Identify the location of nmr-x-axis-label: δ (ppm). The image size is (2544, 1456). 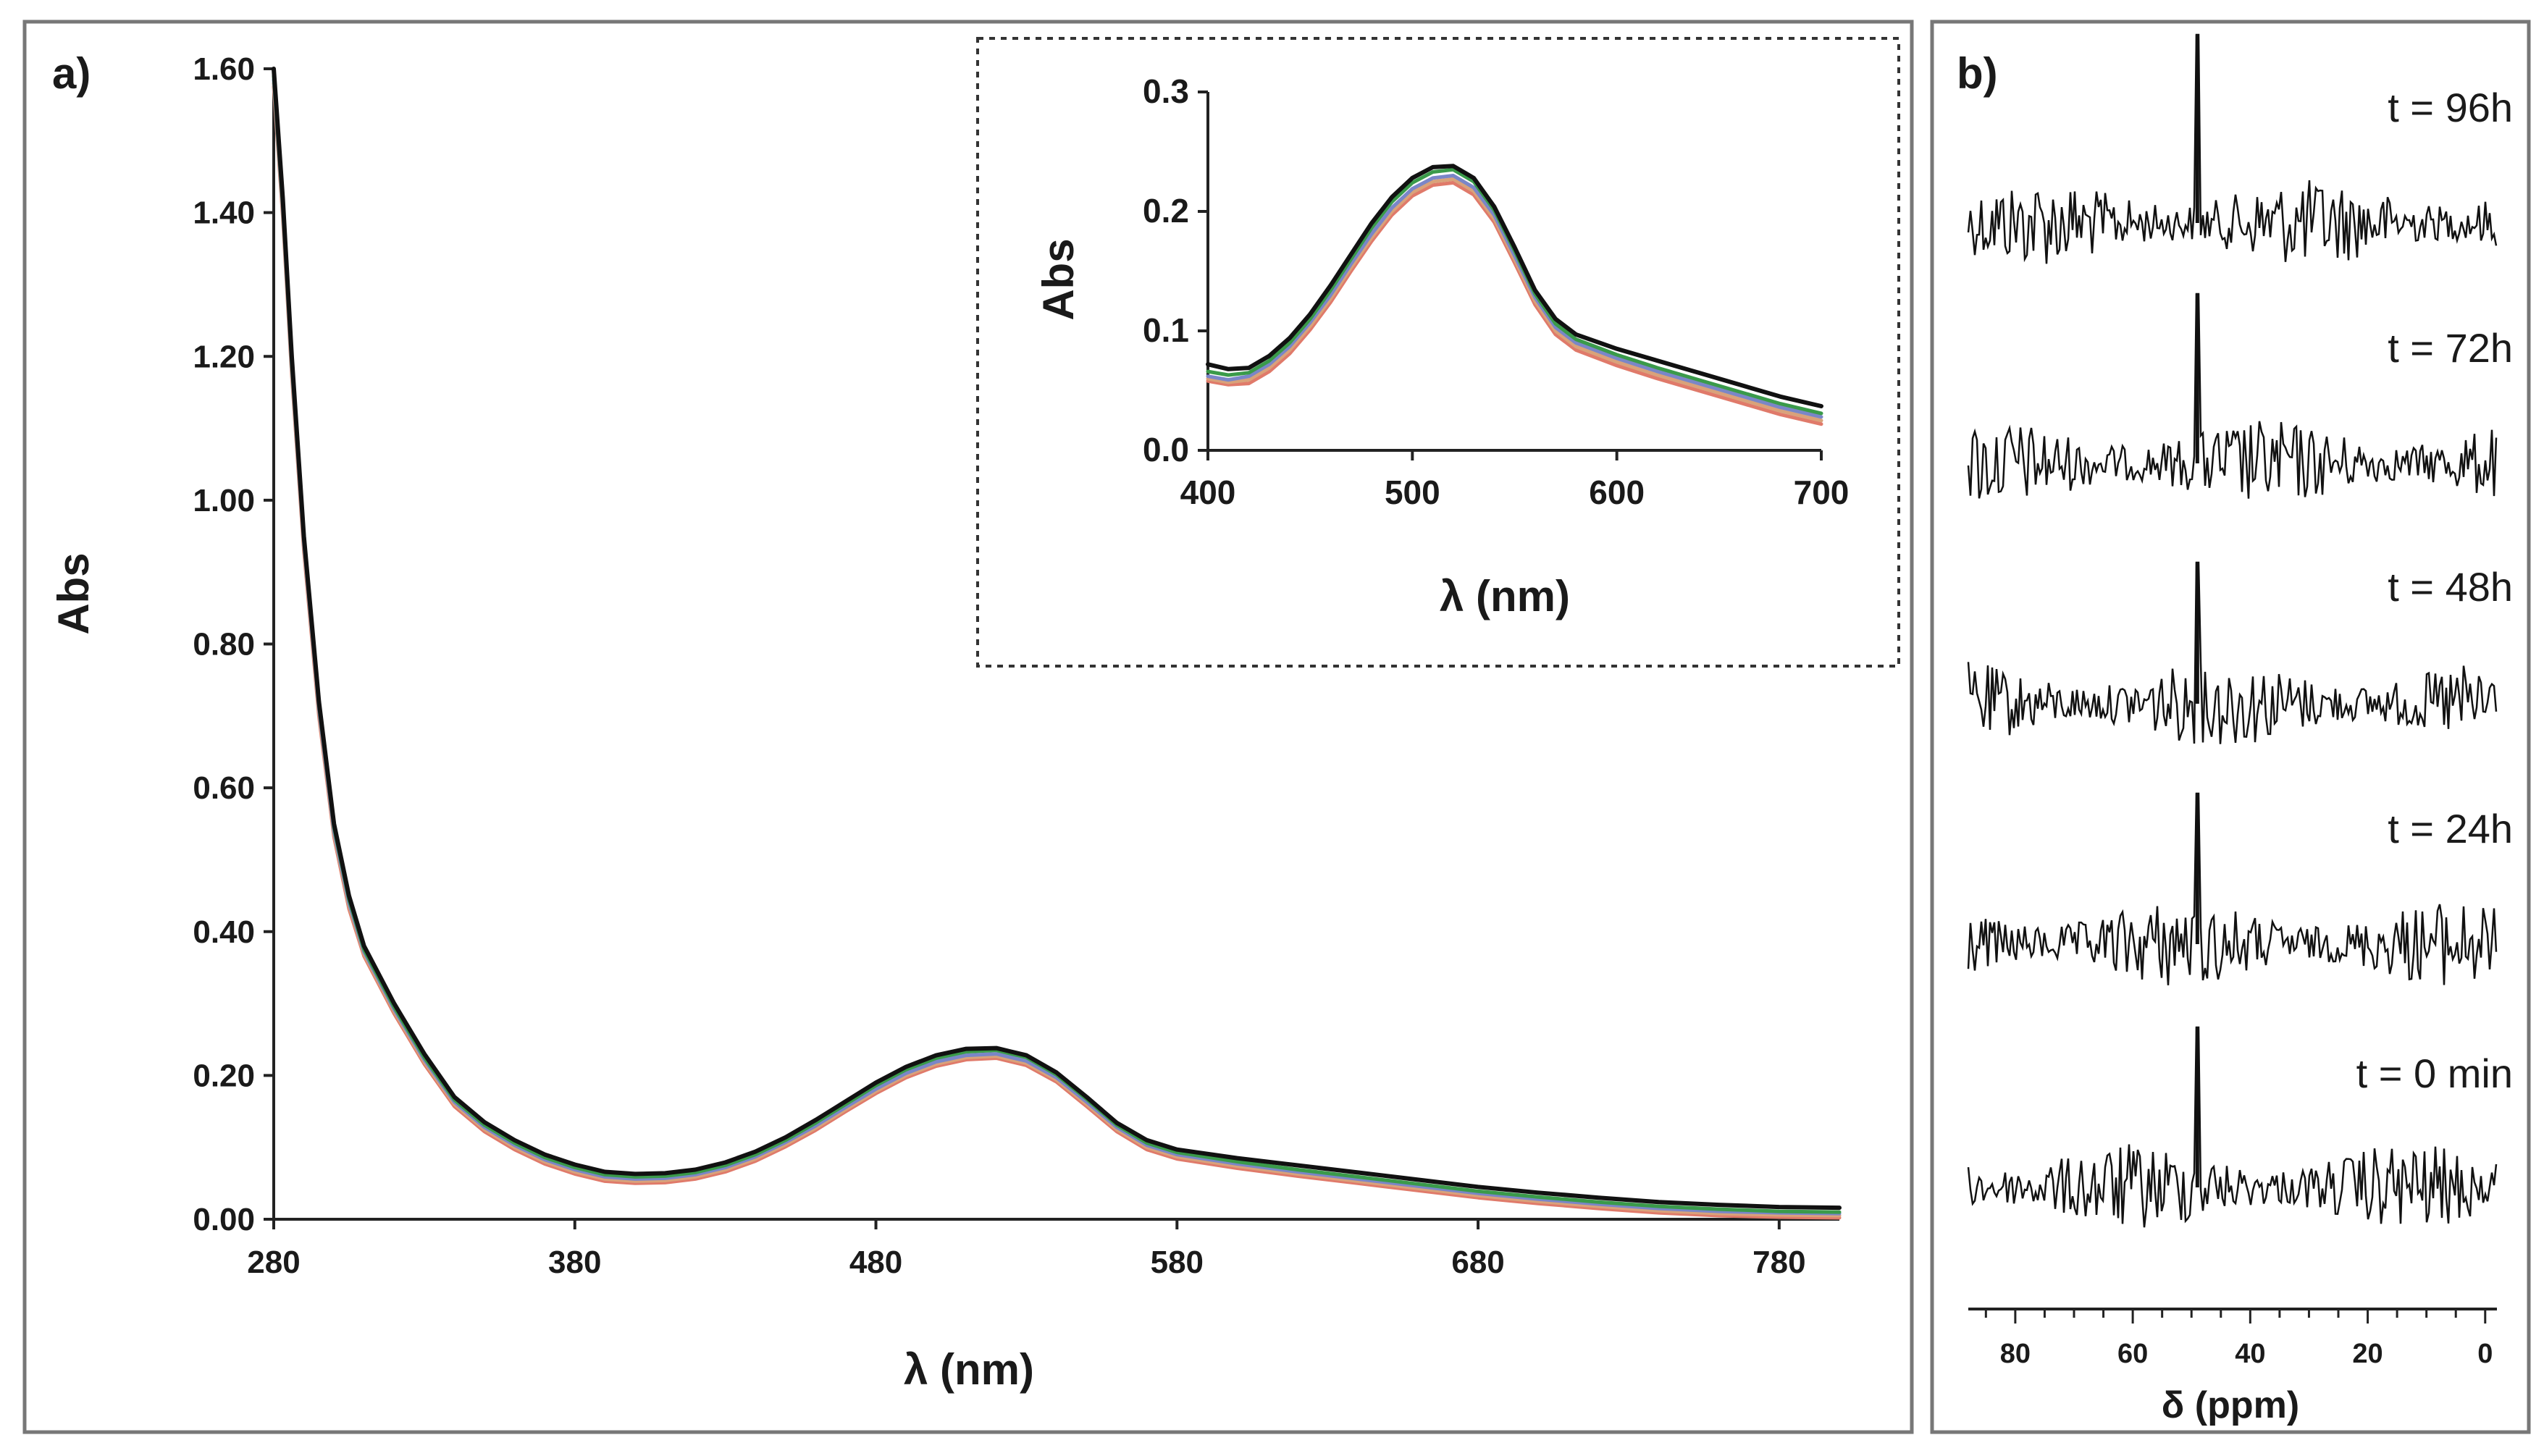
(2230, 1405).